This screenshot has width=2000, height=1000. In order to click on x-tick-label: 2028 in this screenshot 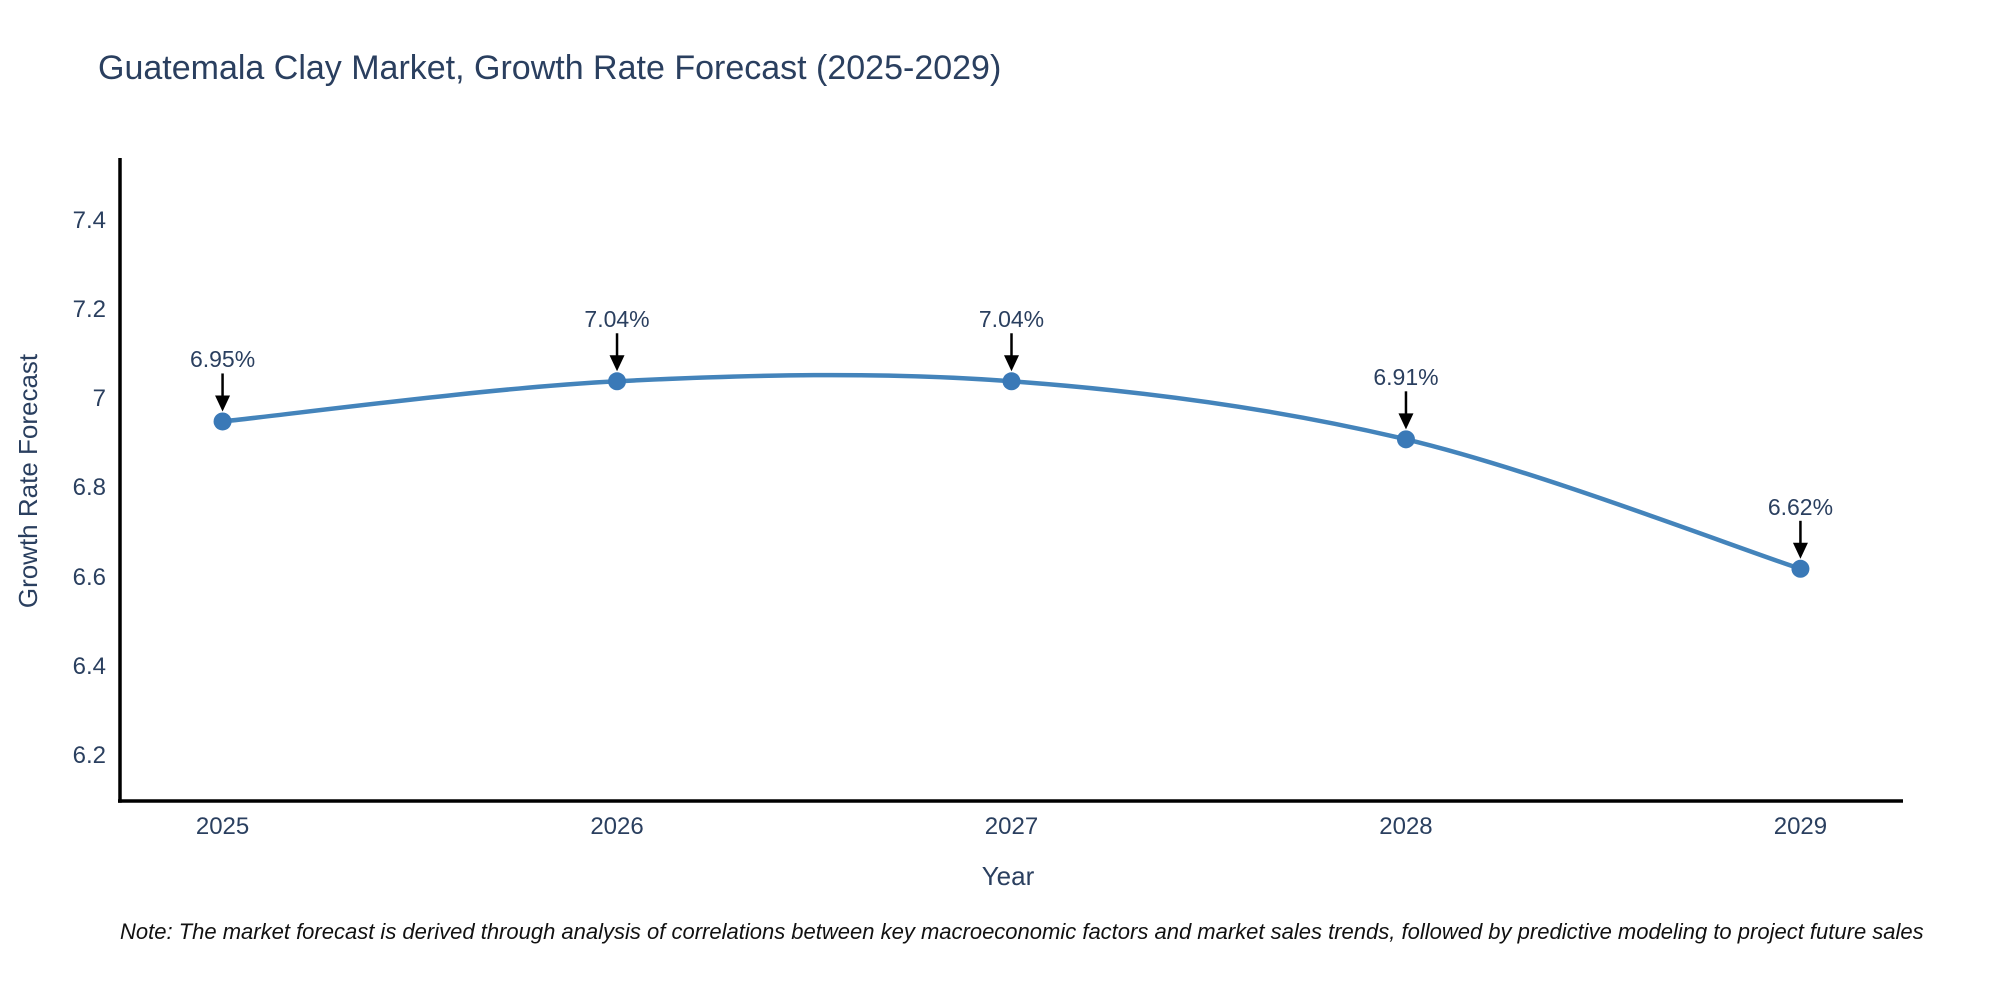, I will do `click(1406, 826)`.